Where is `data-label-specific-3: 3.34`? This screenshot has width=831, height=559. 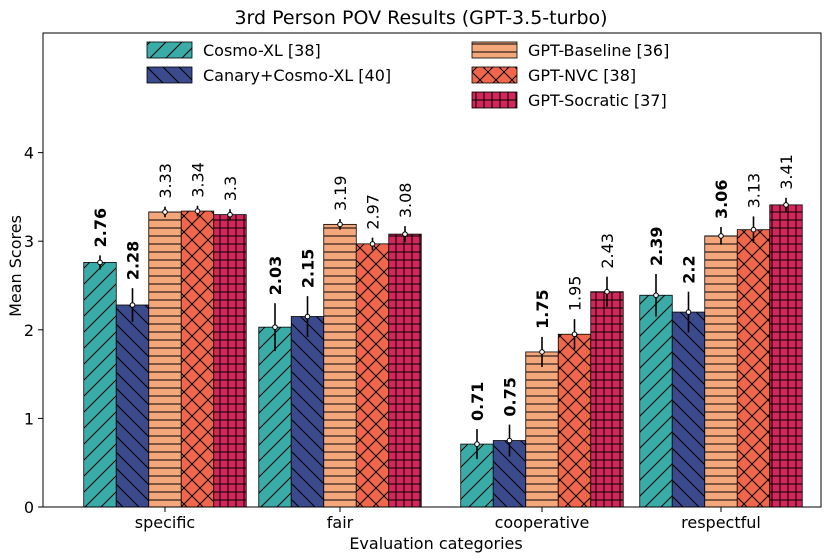 data-label-specific-3: 3.34 is located at coordinates (198, 180).